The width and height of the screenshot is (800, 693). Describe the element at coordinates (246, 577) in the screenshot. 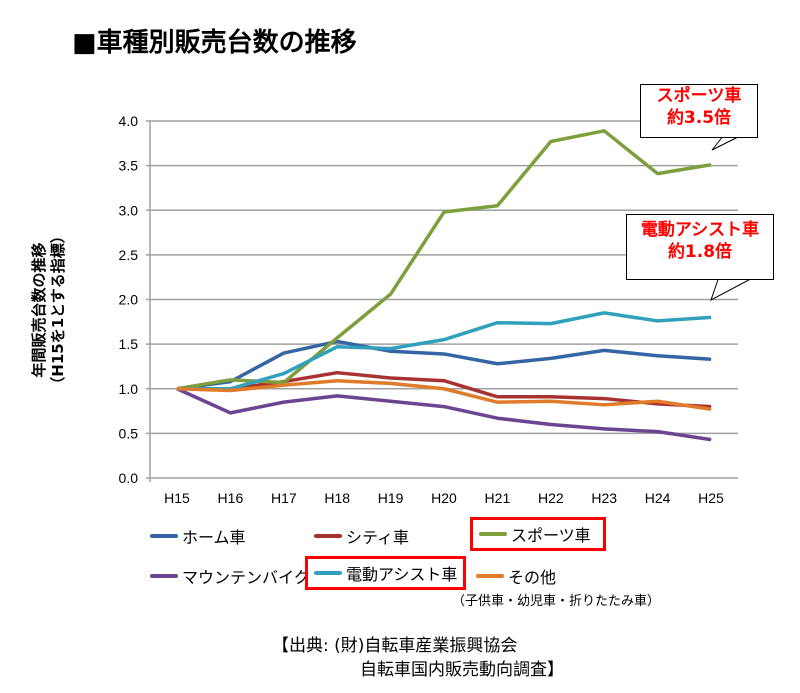

I see `legend-label: マウンテンバイク` at that location.